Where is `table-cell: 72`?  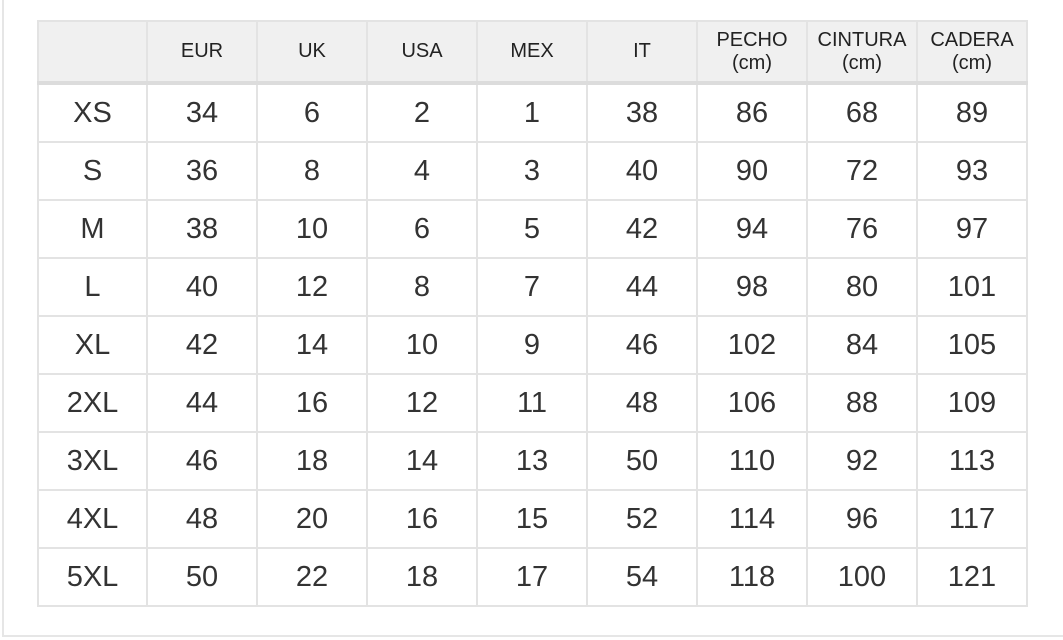 table-cell: 72 is located at coordinates (862, 171).